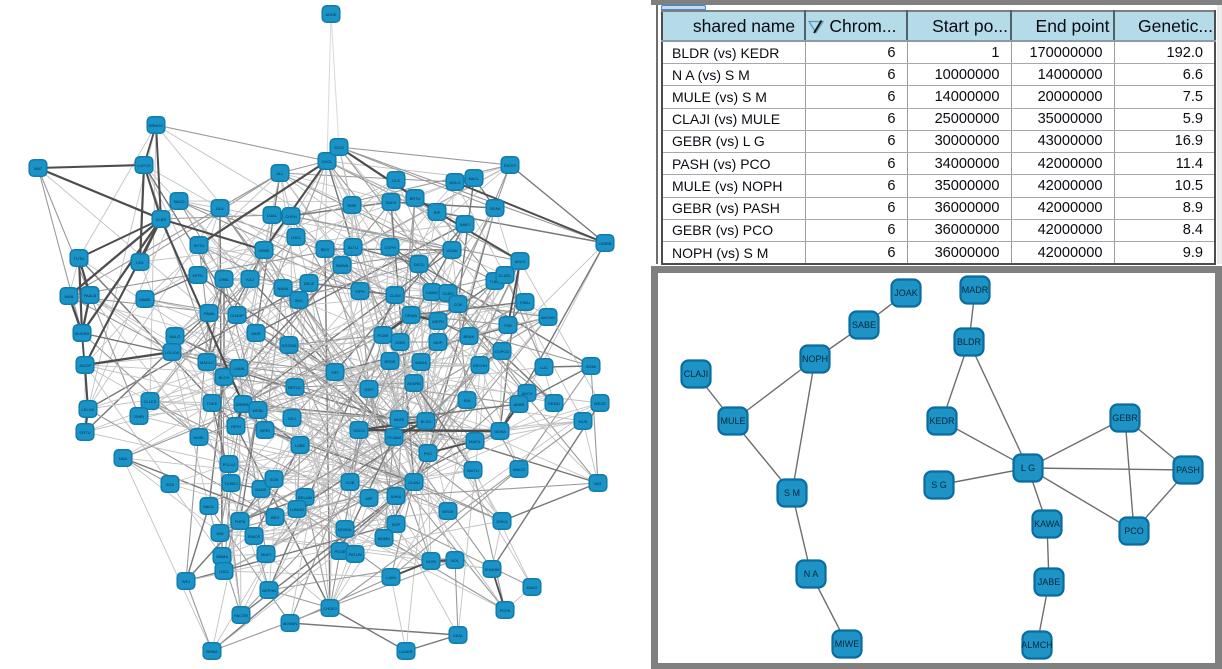 Image resolution: width=1222 pixels, height=669 pixels. What do you see at coordinates (368, 389) in the screenshot?
I see `svg-text: GEFI` at bounding box center [368, 389].